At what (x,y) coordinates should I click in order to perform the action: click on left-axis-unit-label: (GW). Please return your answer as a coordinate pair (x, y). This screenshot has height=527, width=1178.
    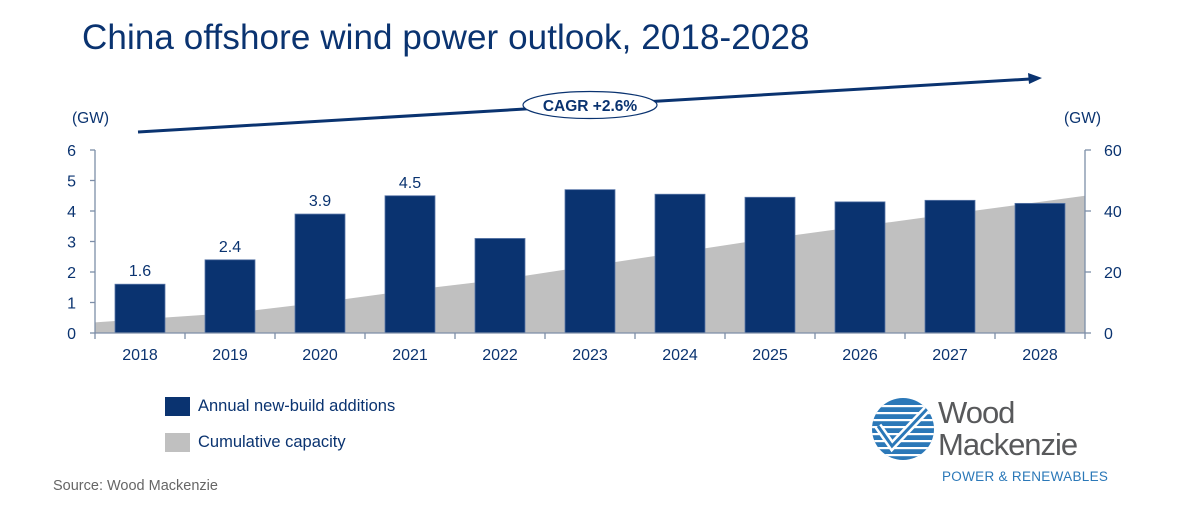
    Looking at the image, I should click on (90, 118).